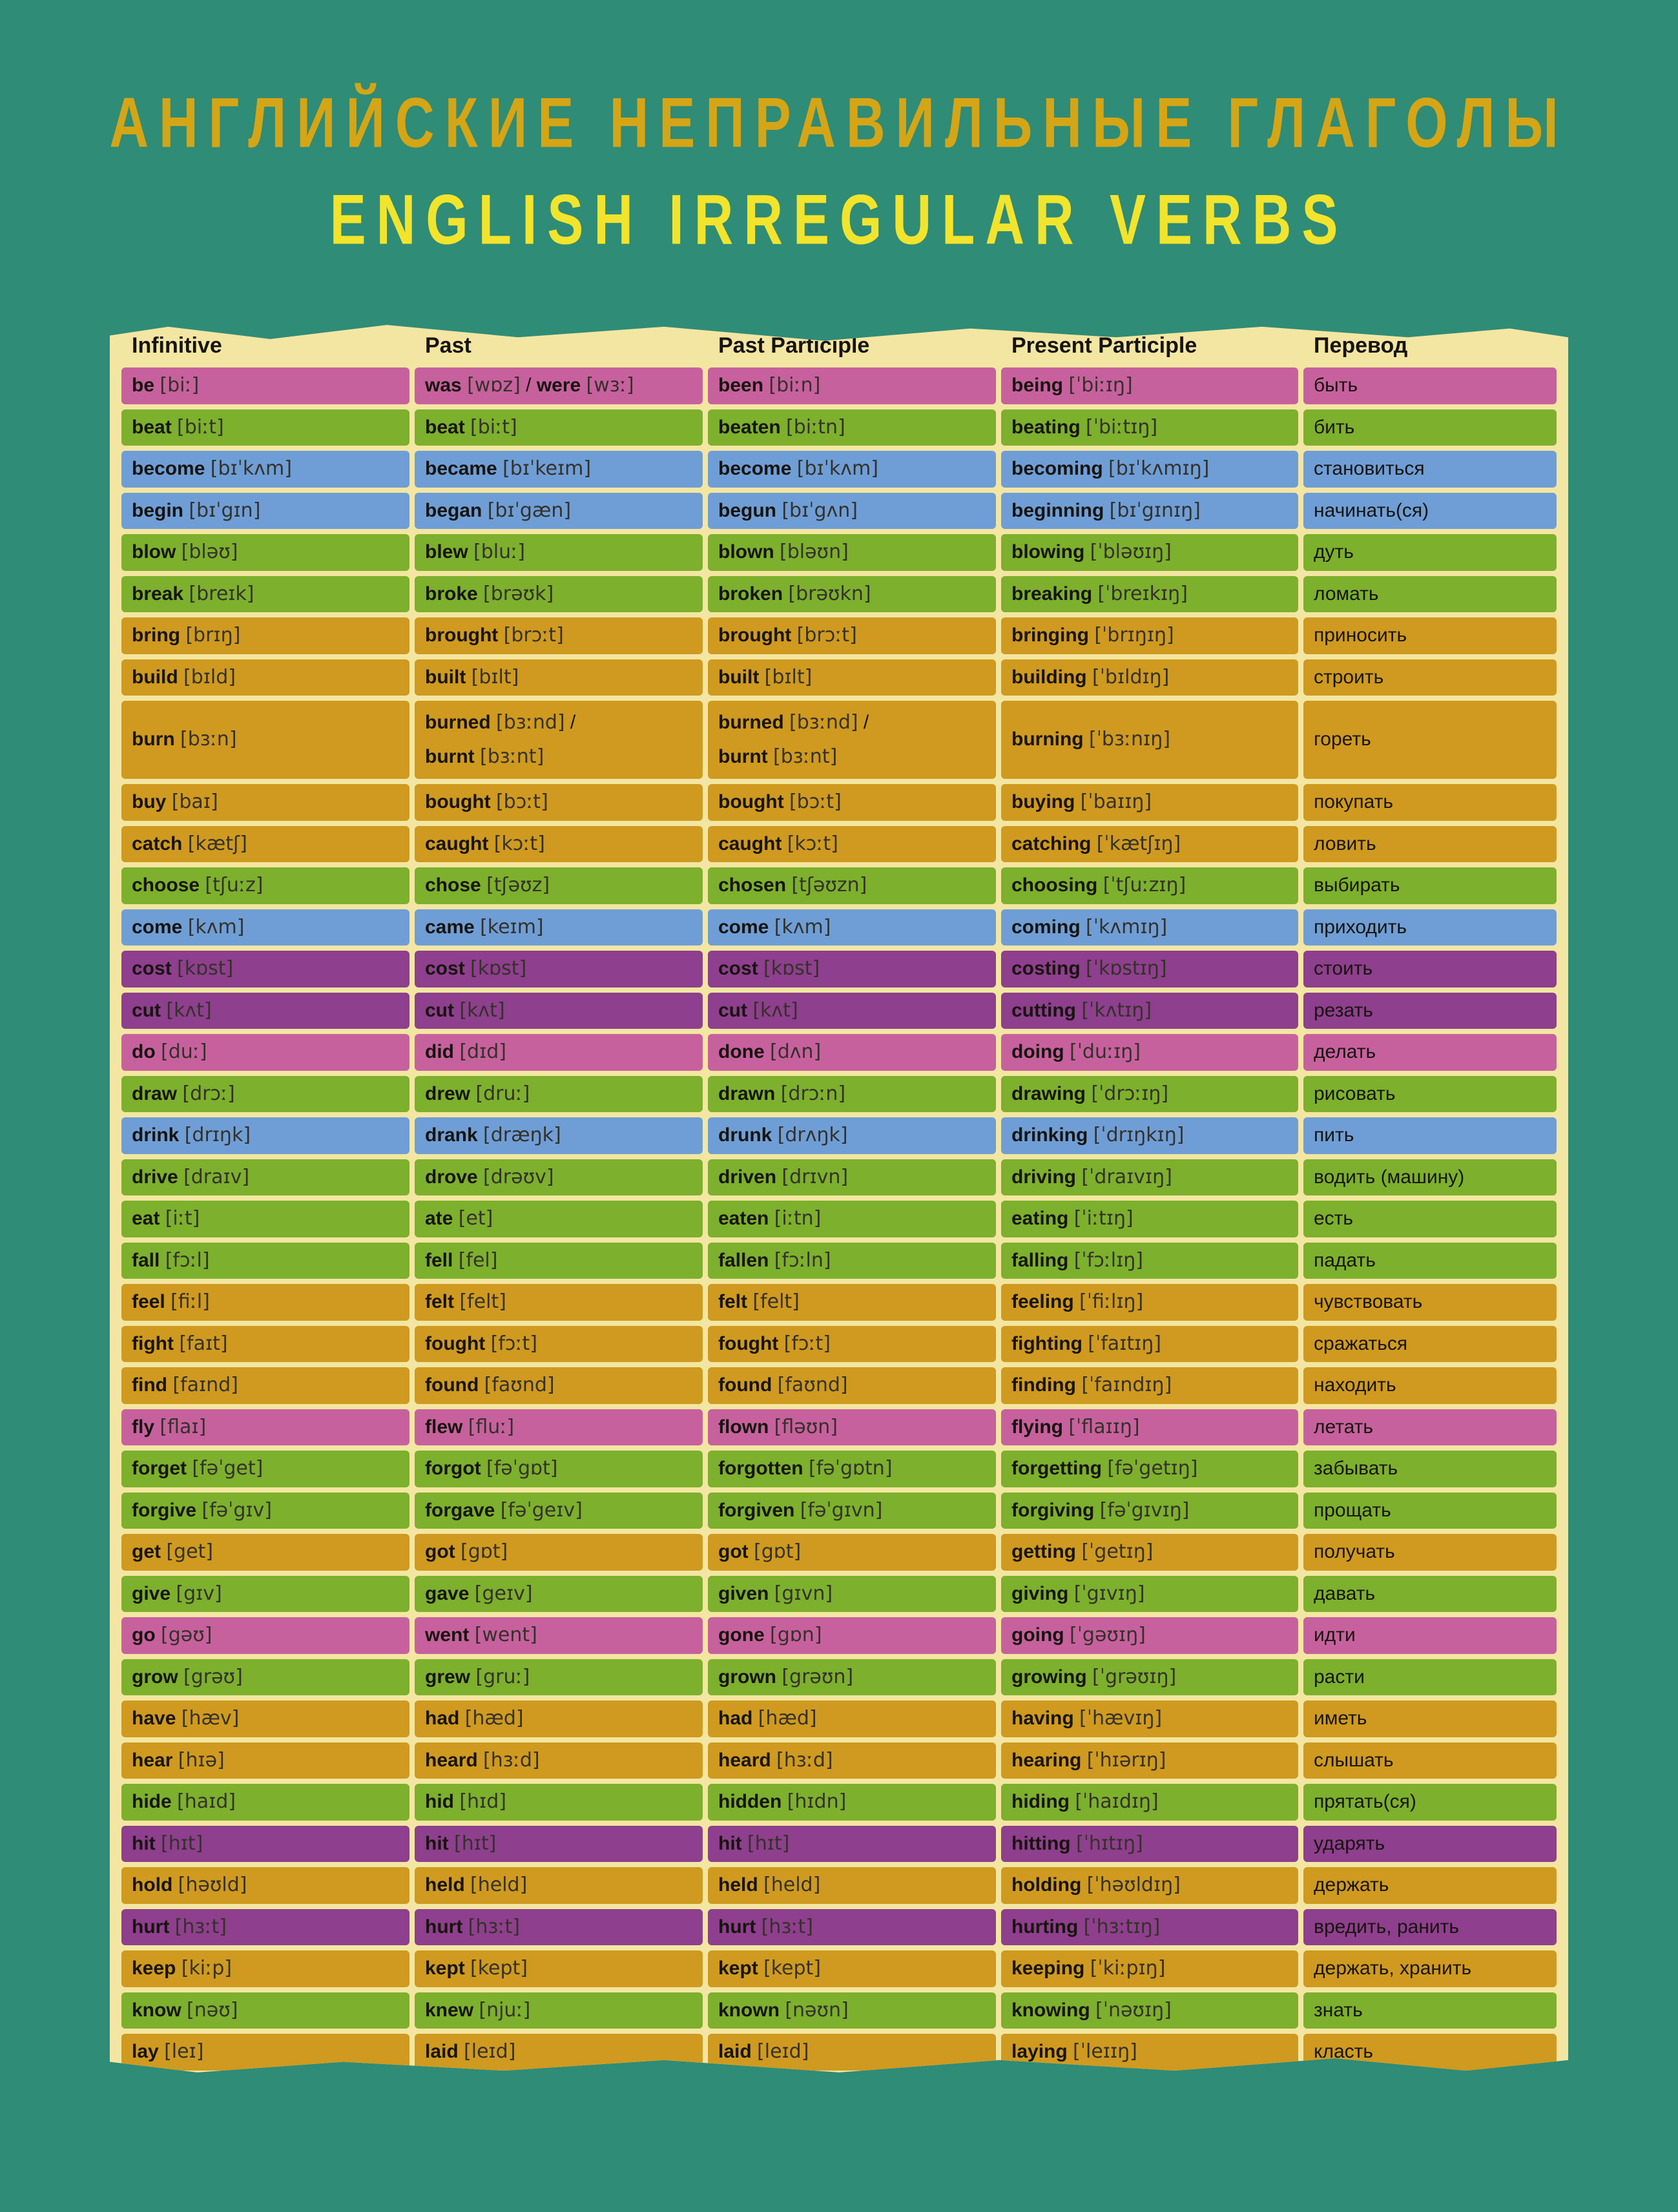 Image resolution: width=1678 pixels, height=2212 pixels. I want to click on cell-past: hurt [hɜːt], so click(559, 1926).